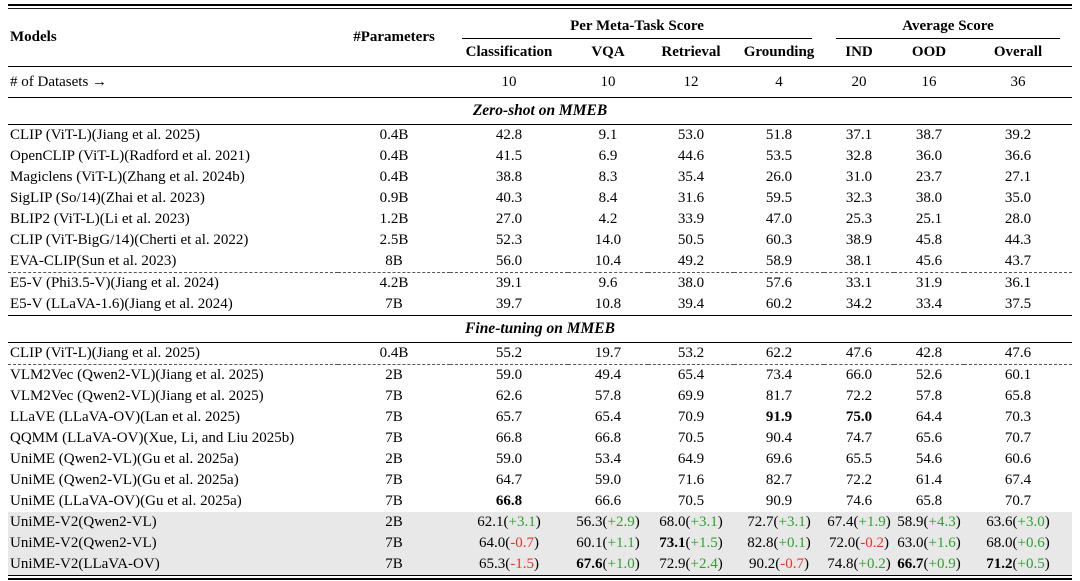  I want to click on score-delta: +1.0, so click(621, 564).